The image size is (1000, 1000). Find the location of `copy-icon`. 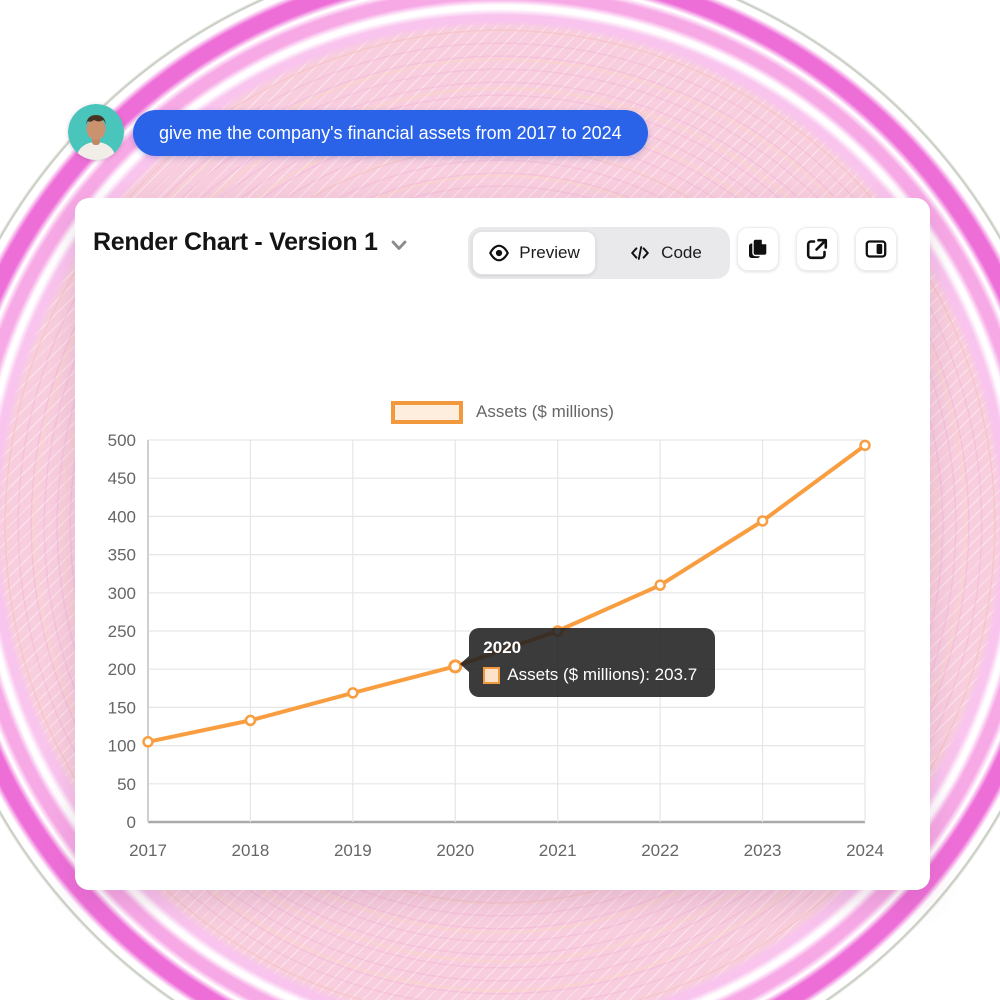

copy-icon is located at coordinates (758, 248).